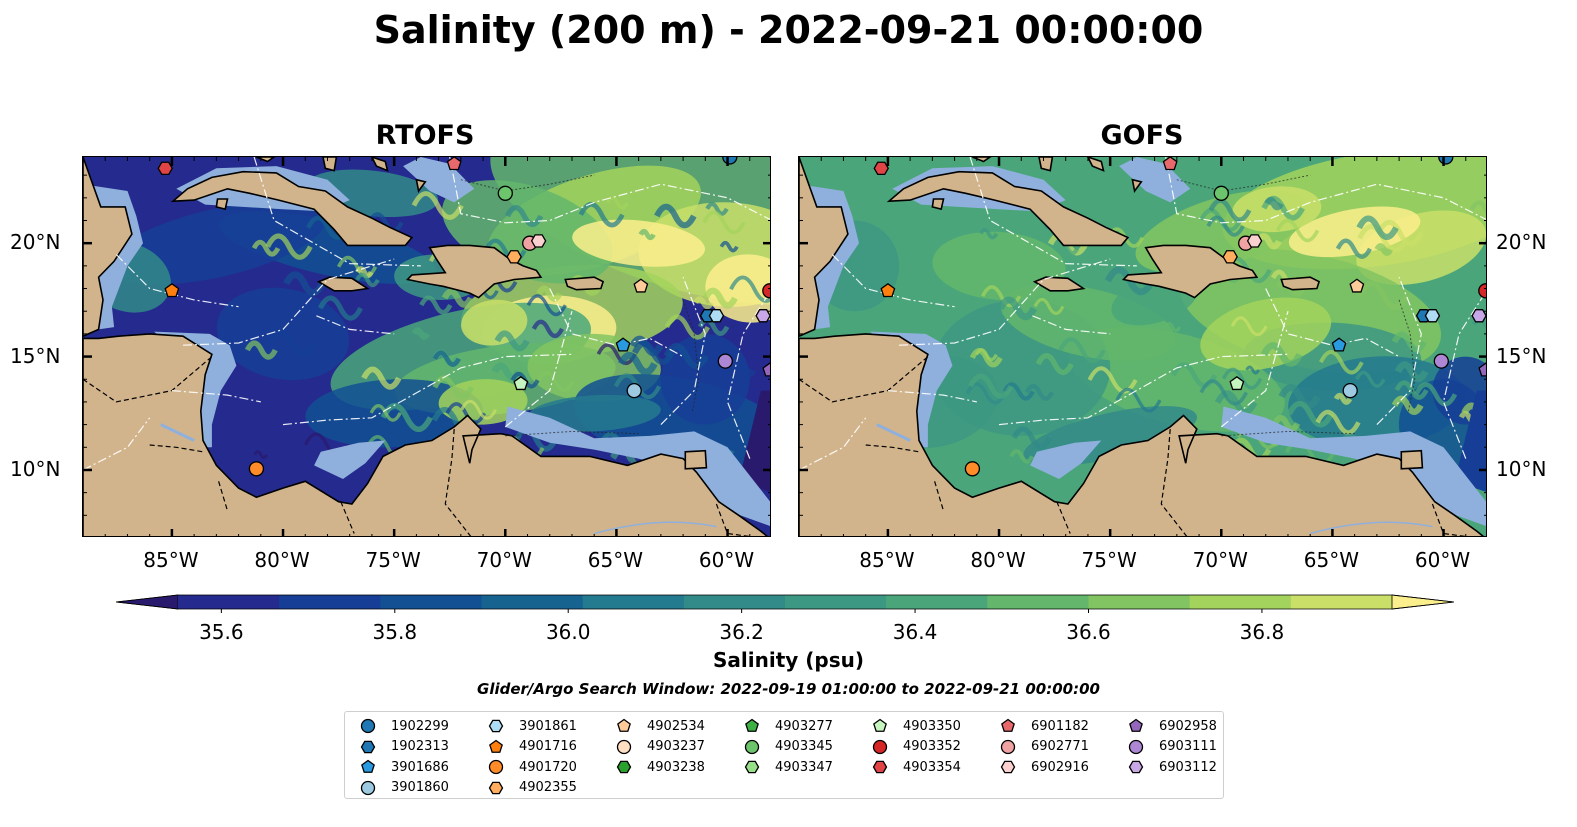 This screenshot has height=827, width=1577. What do you see at coordinates (420, 788) in the screenshot?
I see `legend-label: 3901860` at bounding box center [420, 788].